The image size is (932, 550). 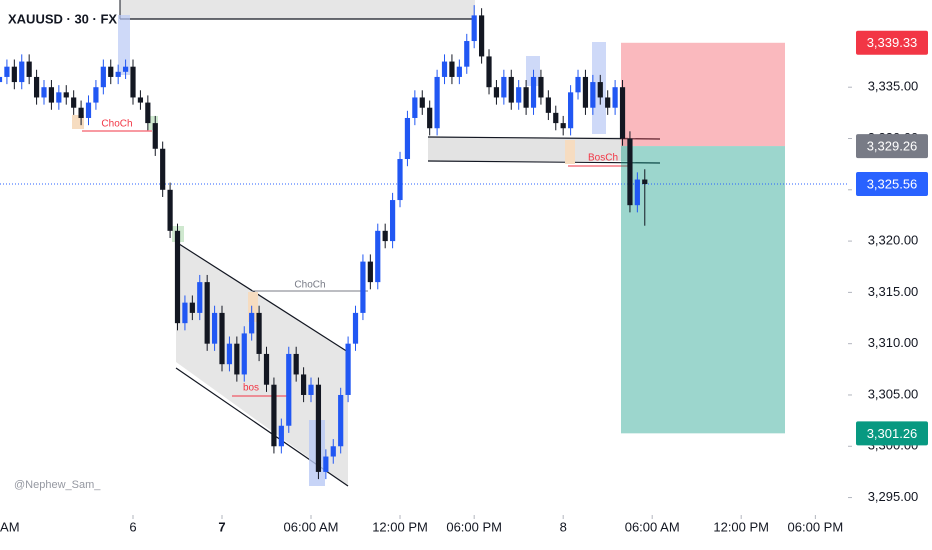 I want to click on annotation: BosCh, so click(x=603, y=158).